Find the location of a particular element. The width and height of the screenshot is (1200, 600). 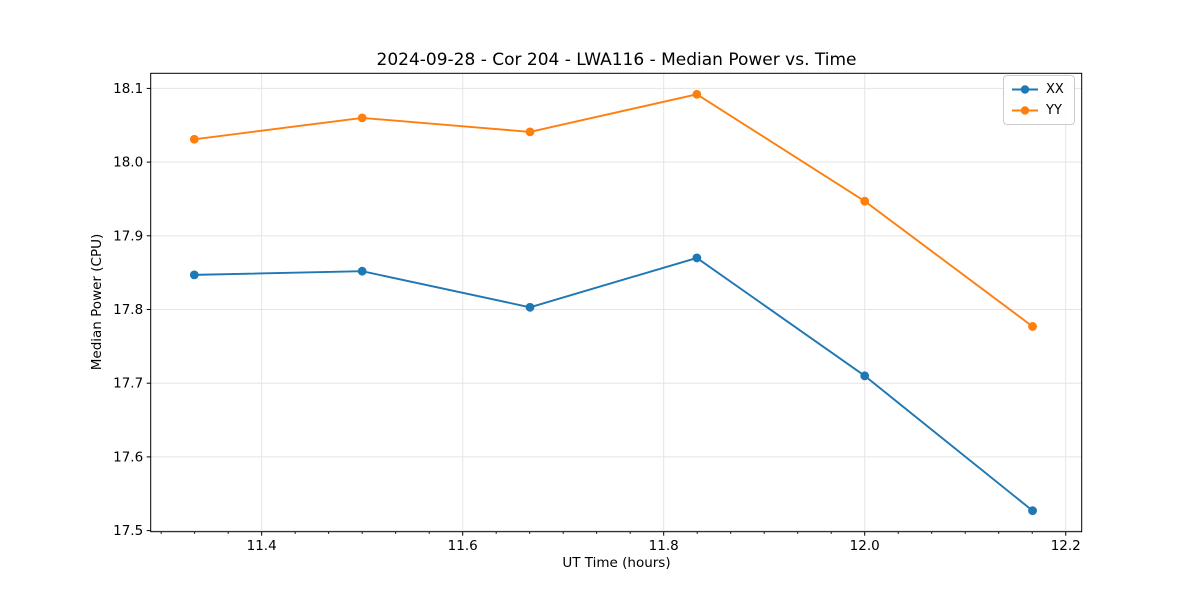

y-tick-label: 17.9 is located at coordinates (128, 236).